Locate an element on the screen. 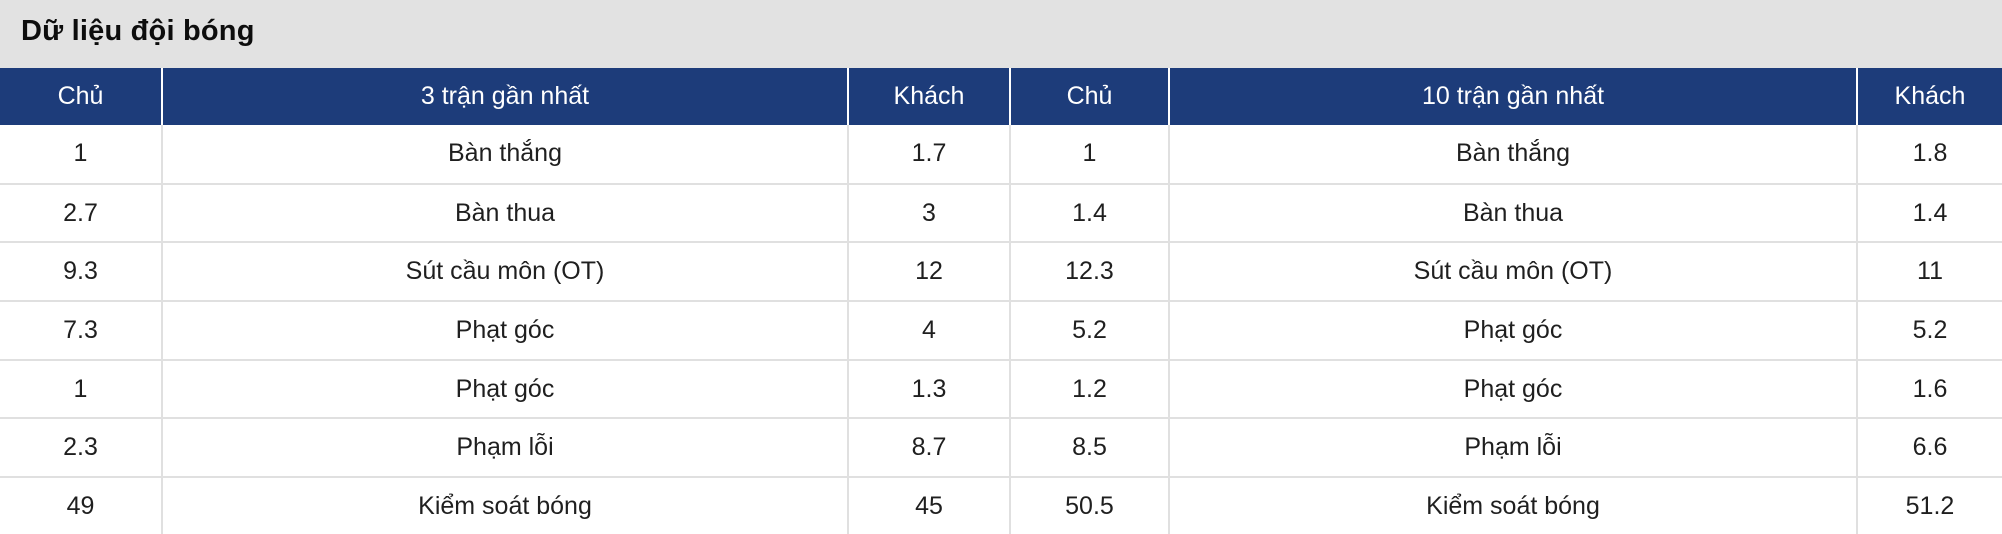  stat-value-cell: 7.3 is located at coordinates (81, 330).